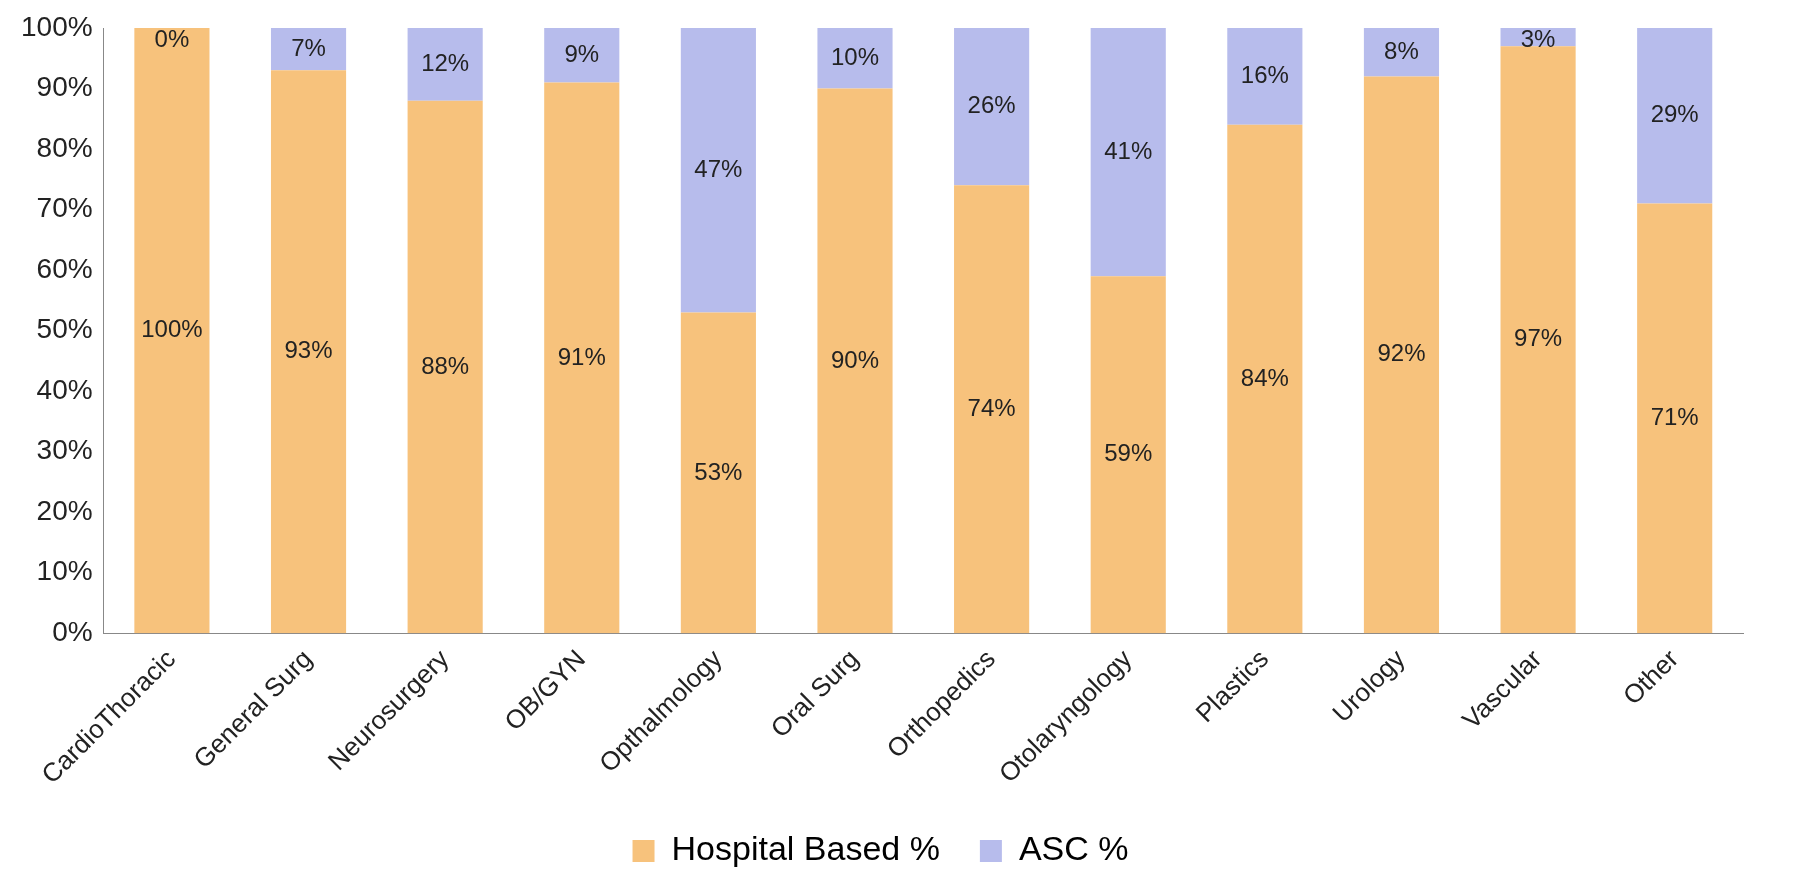 Image resolution: width=1795 pixels, height=895 pixels. I want to click on data-label: 92%, so click(1401, 353).